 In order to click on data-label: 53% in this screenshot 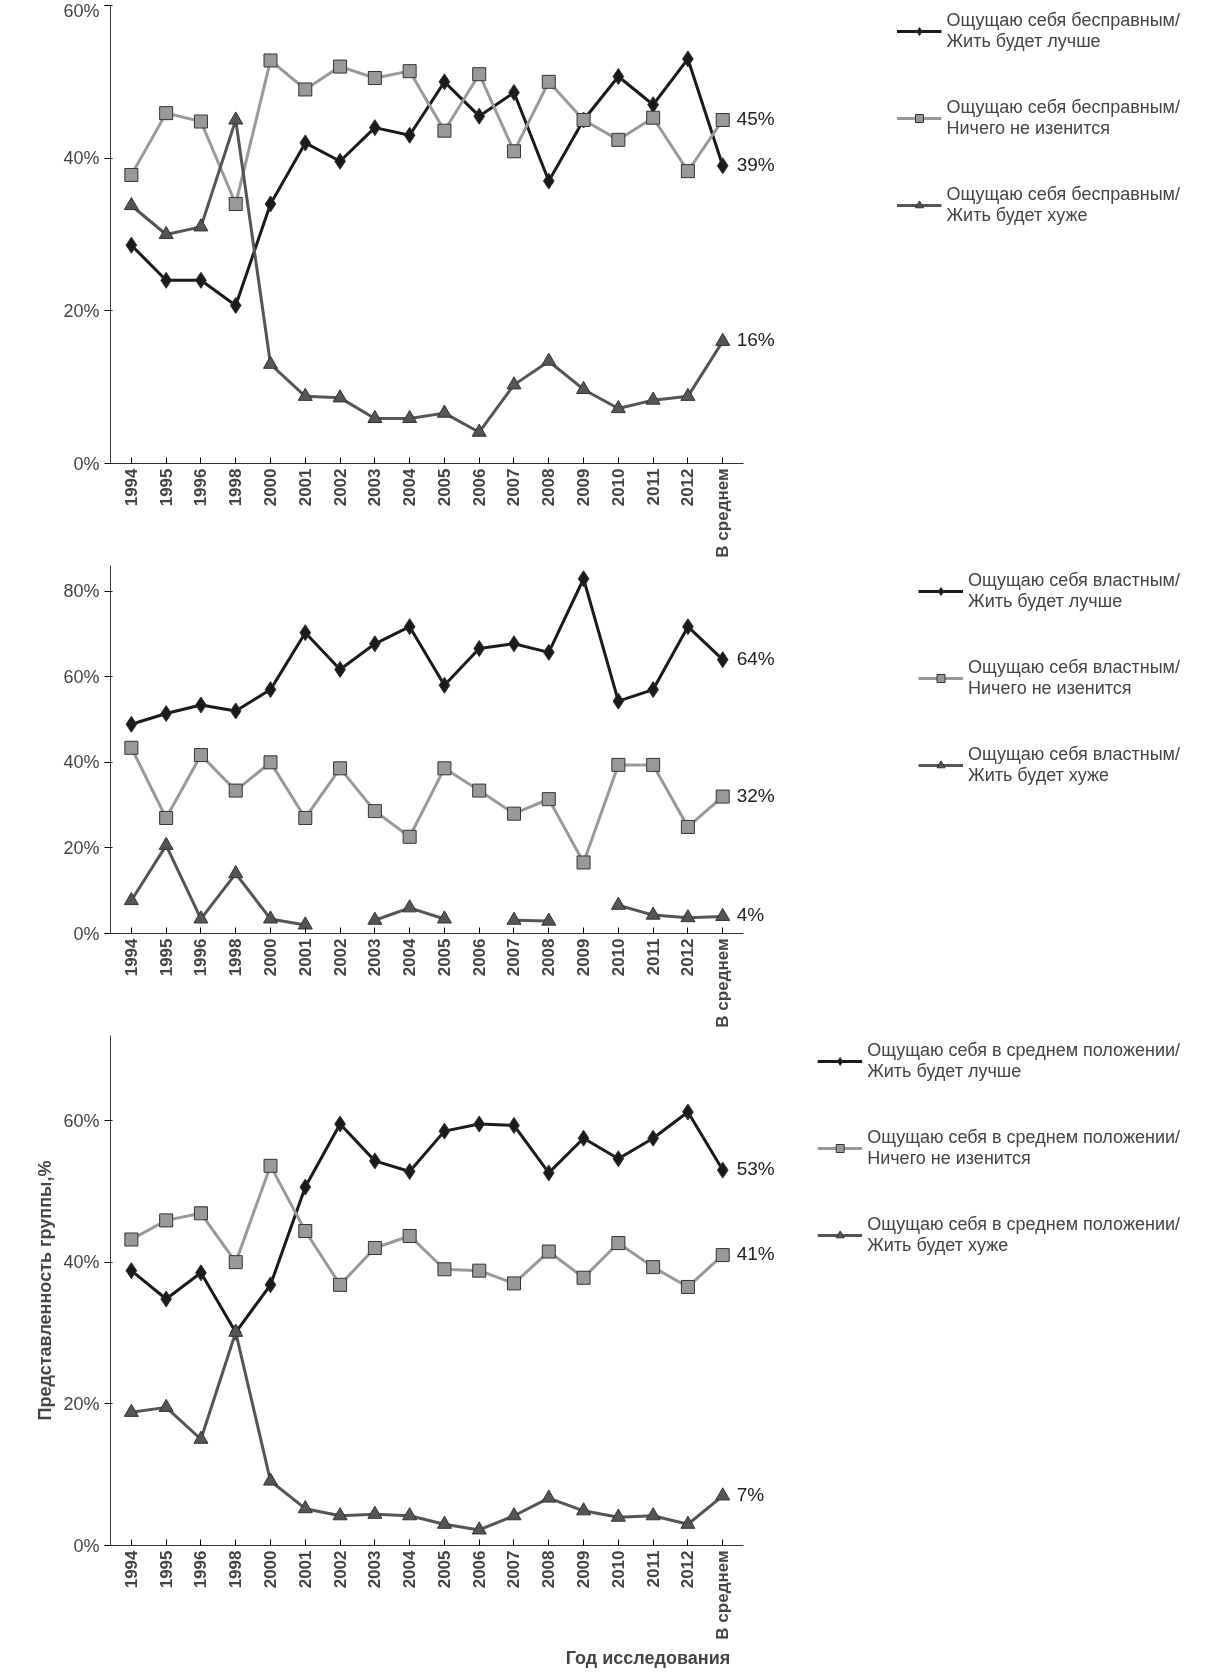, I will do `click(755, 1169)`.